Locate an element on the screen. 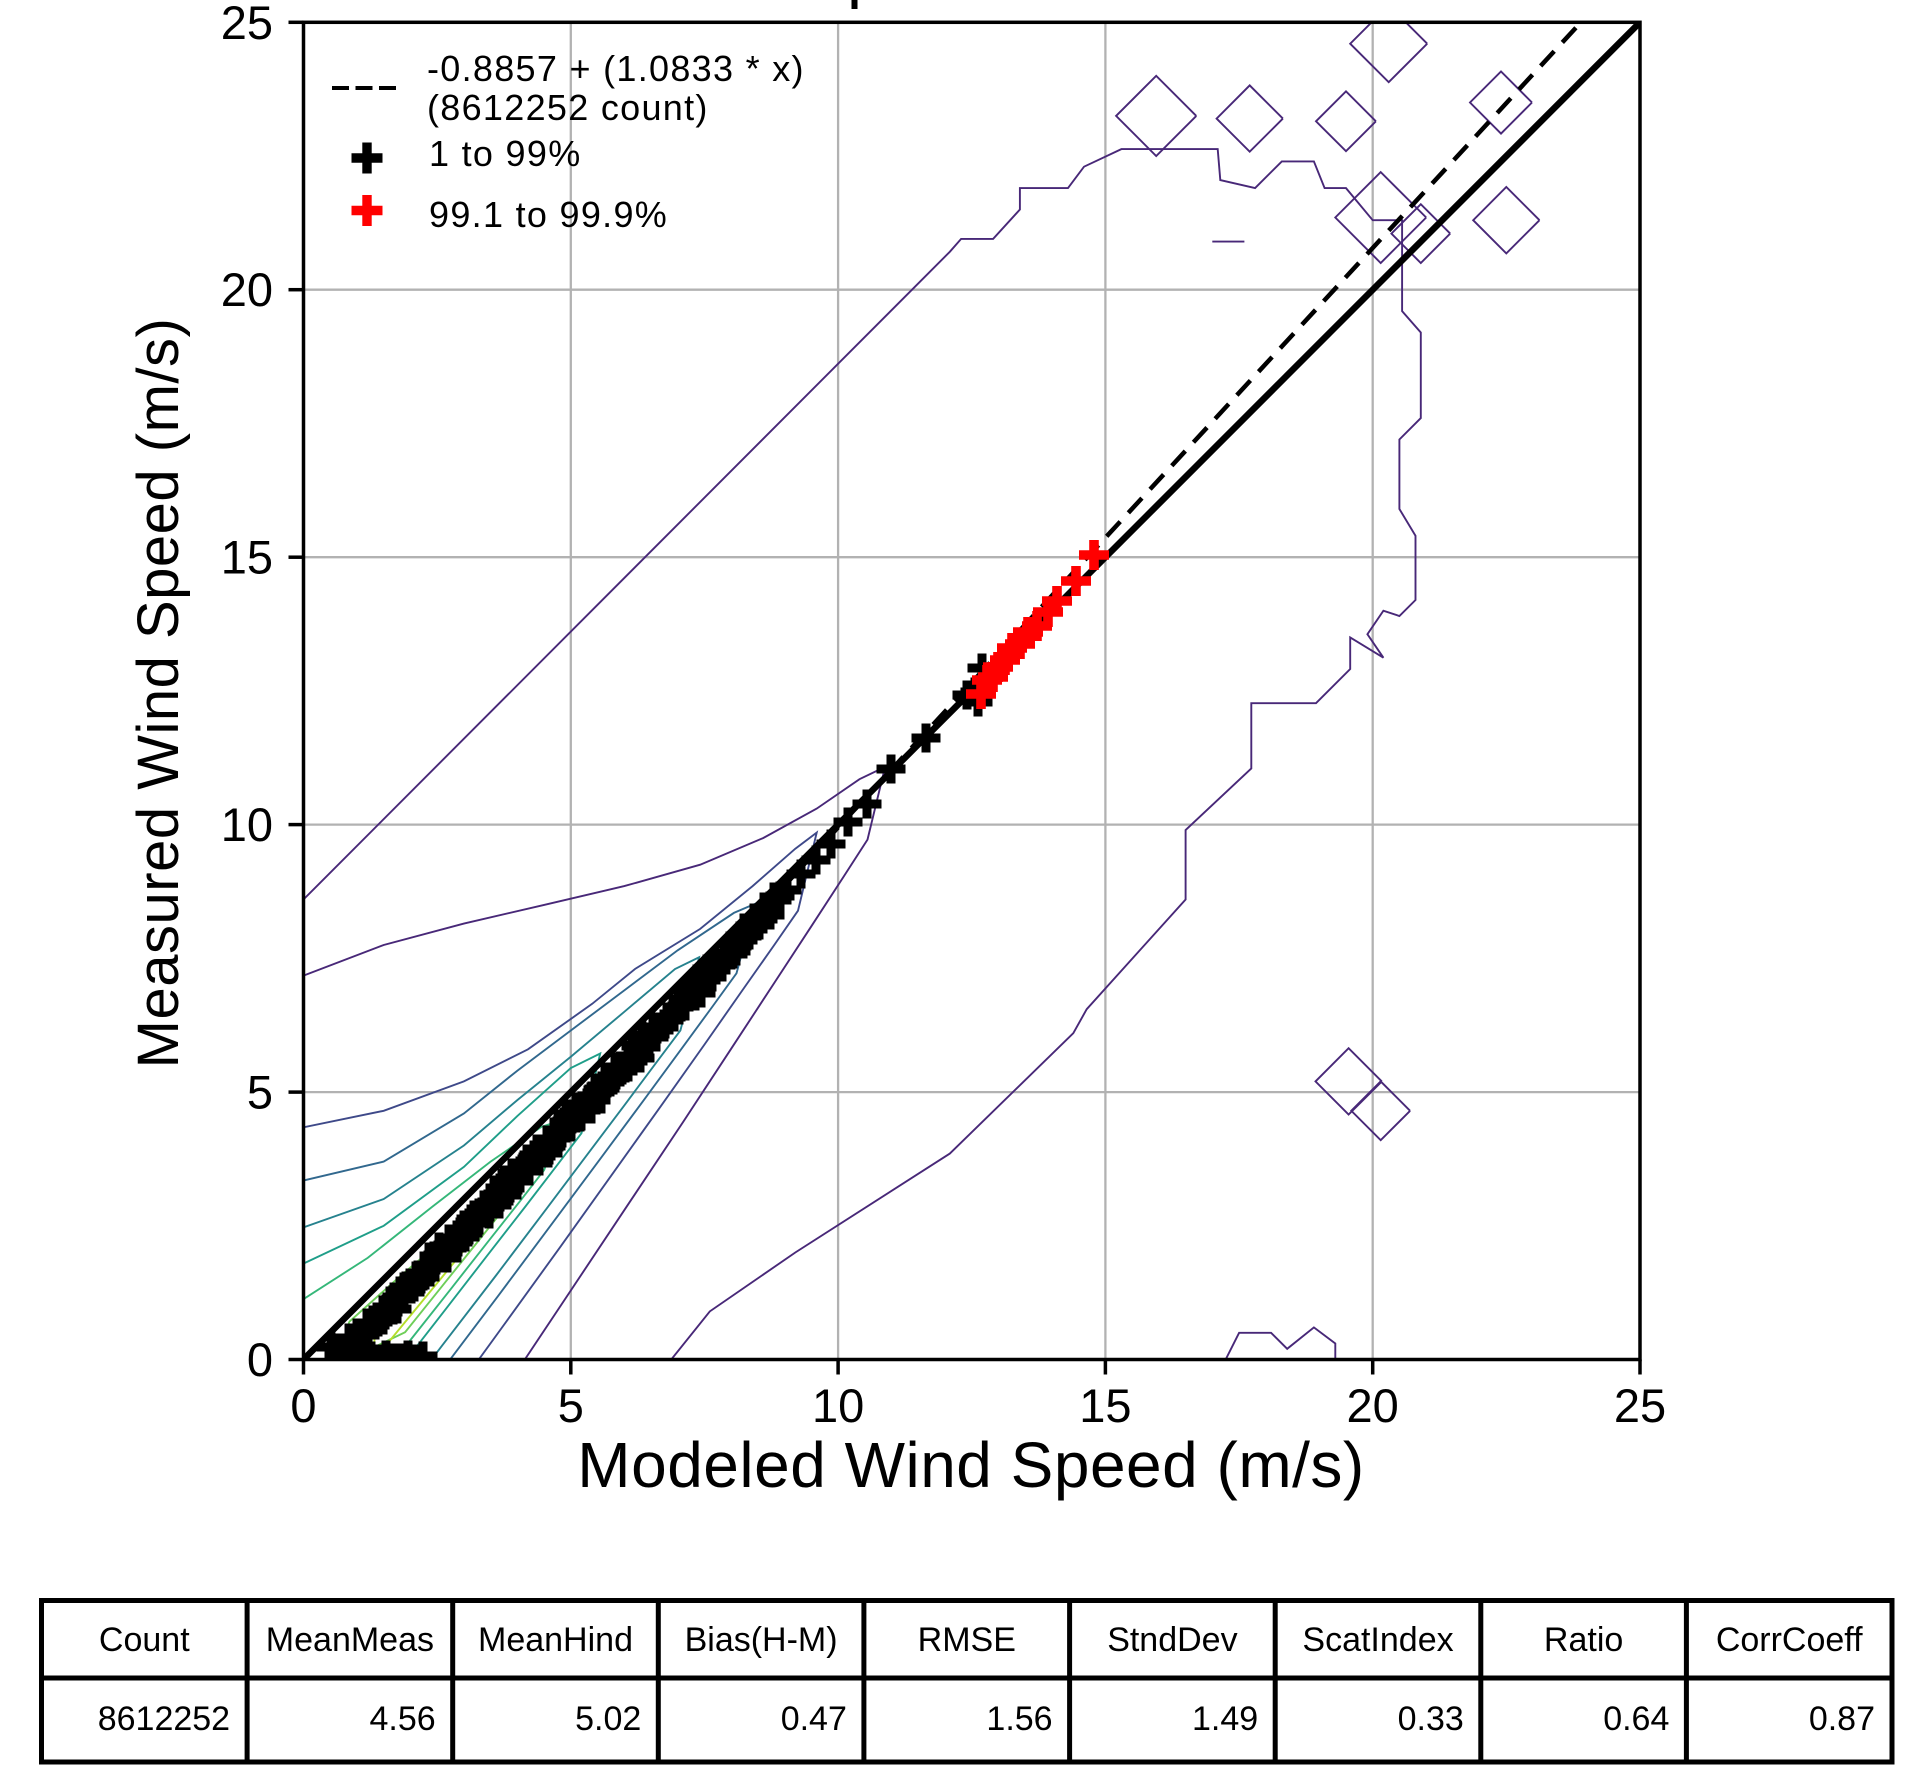  svg-text: Count is located at coordinates (144, 1640).